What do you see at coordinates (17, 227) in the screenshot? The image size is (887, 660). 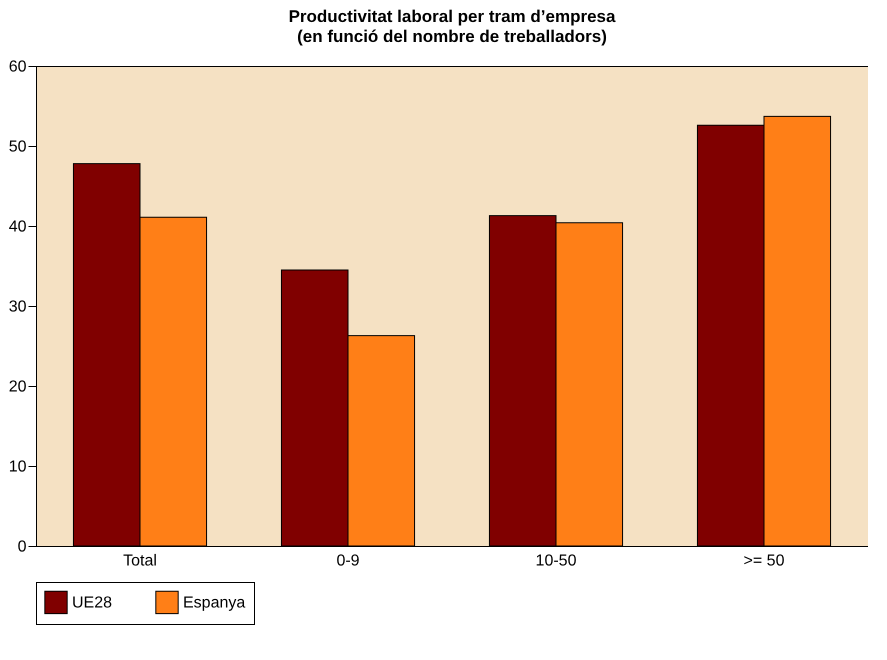 I see `y-tick-label: 40` at bounding box center [17, 227].